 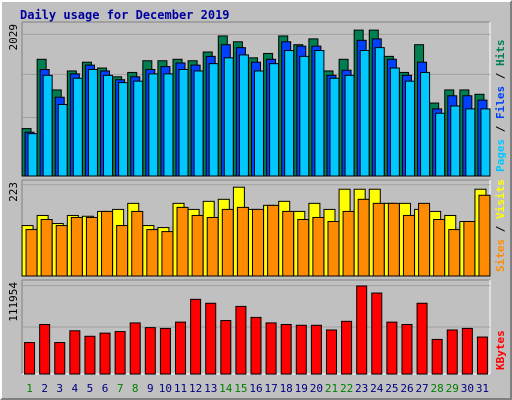 I want to click on x-tick-label-18: 18, so click(x=286, y=388).